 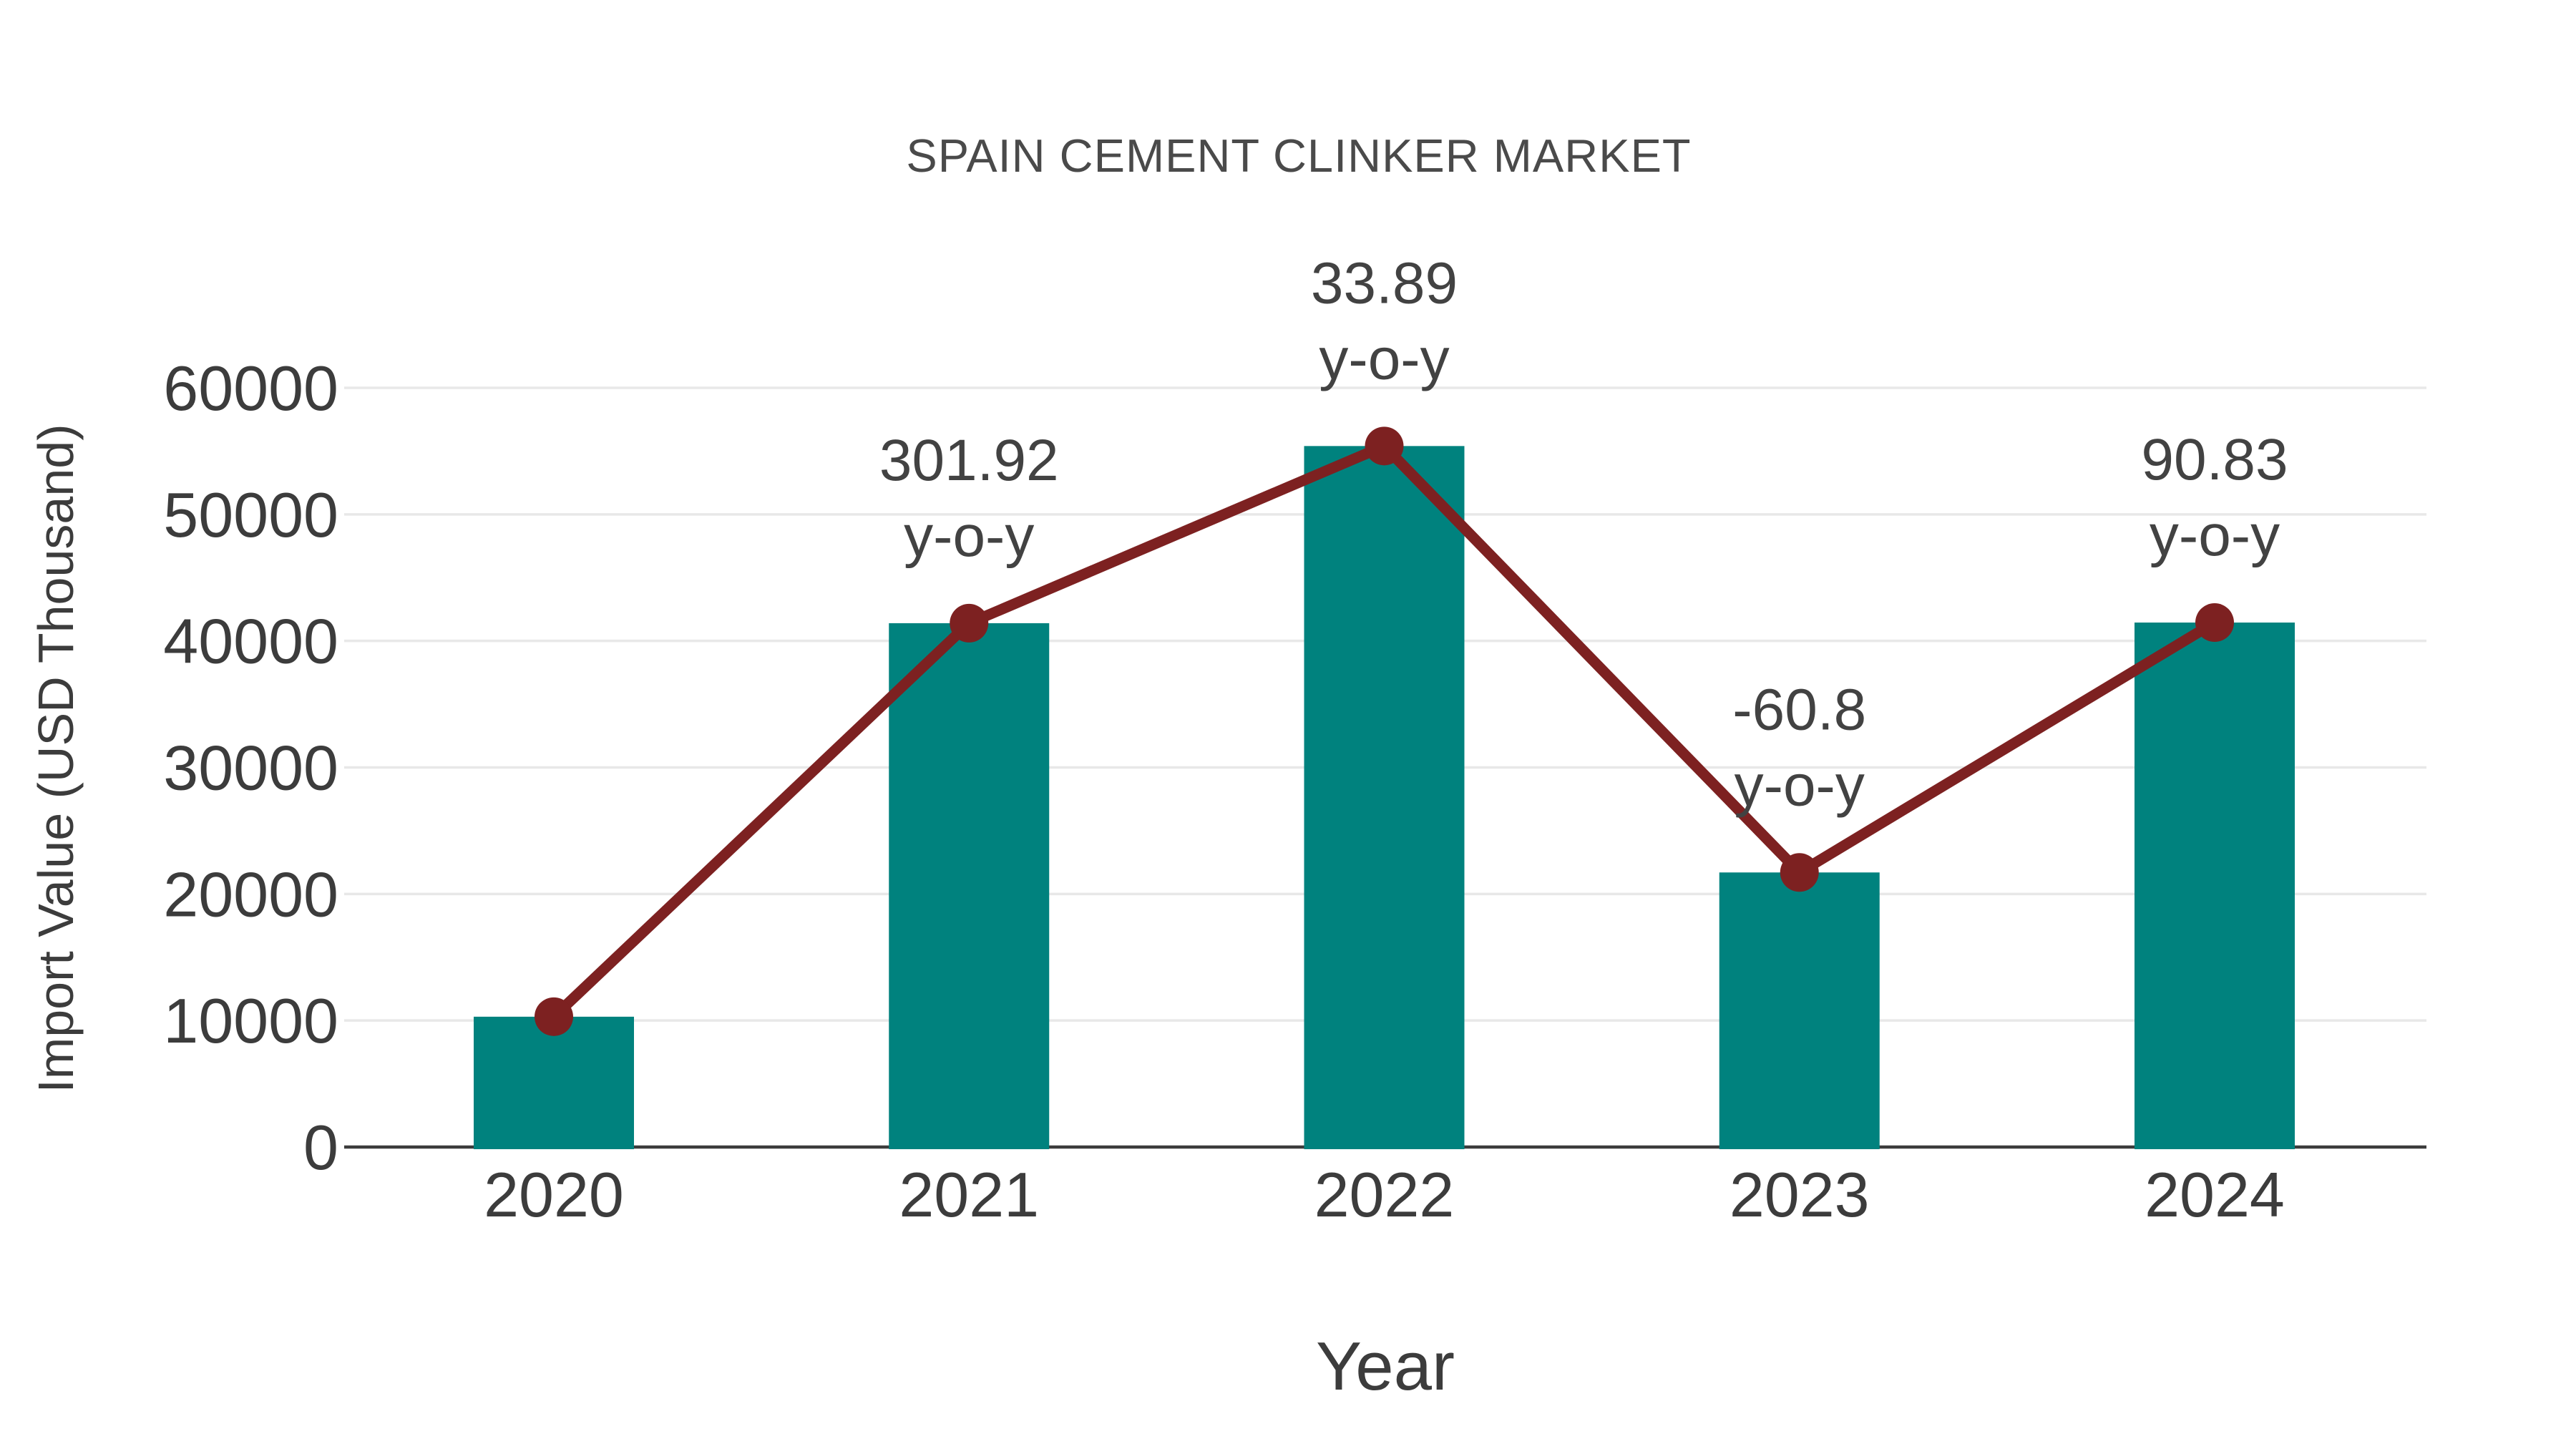 What do you see at coordinates (2214, 460) in the screenshot?
I see `yoy-value-label-2024: 90.83` at bounding box center [2214, 460].